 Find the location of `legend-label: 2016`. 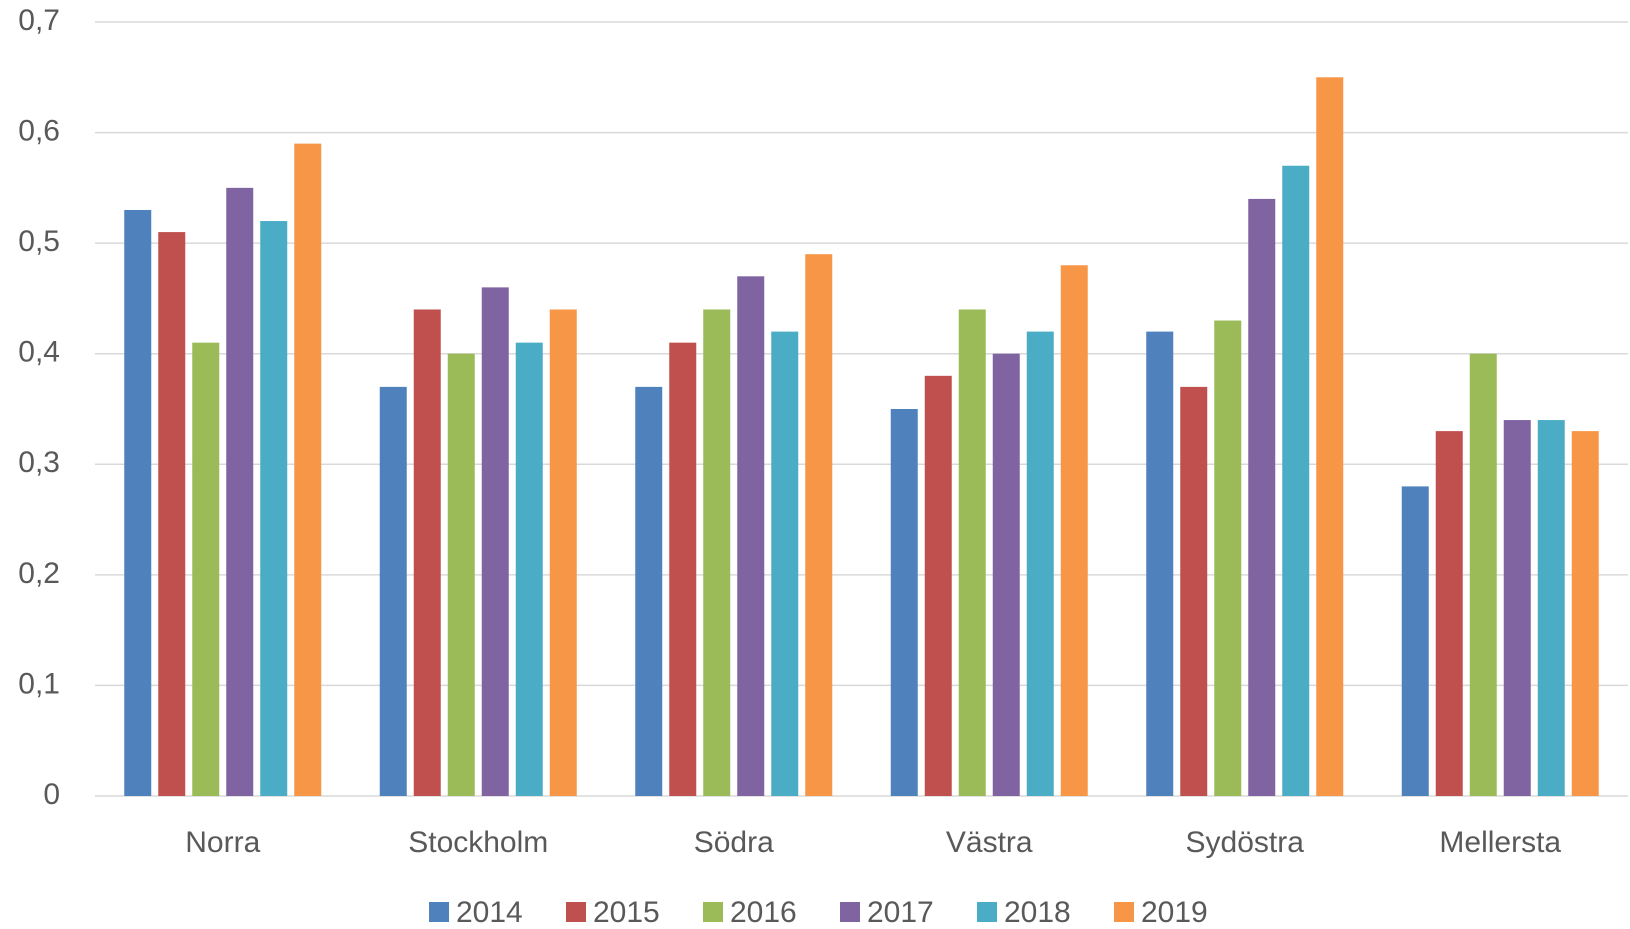

legend-label: 2016 is located at coordinates (763, 912).